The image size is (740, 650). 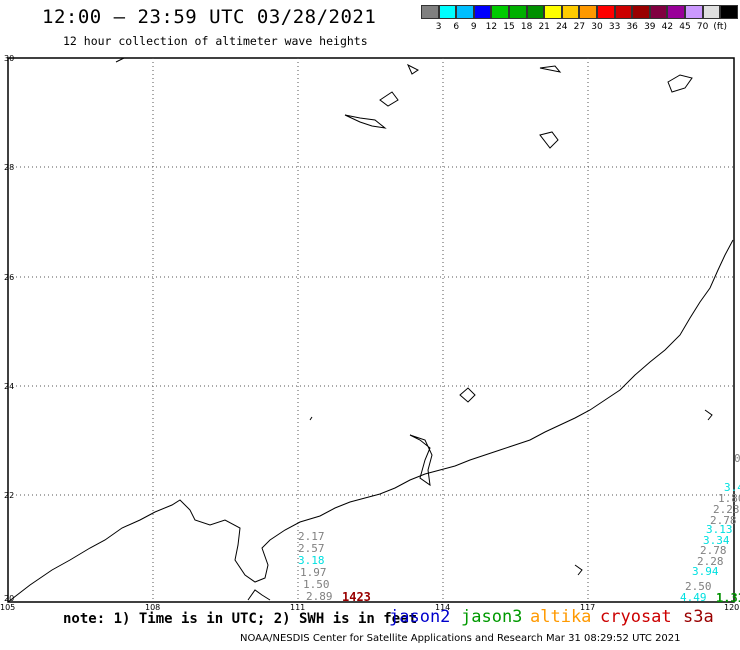 I want to click on lat-tick-20: 20, so click(x=9, y=598).